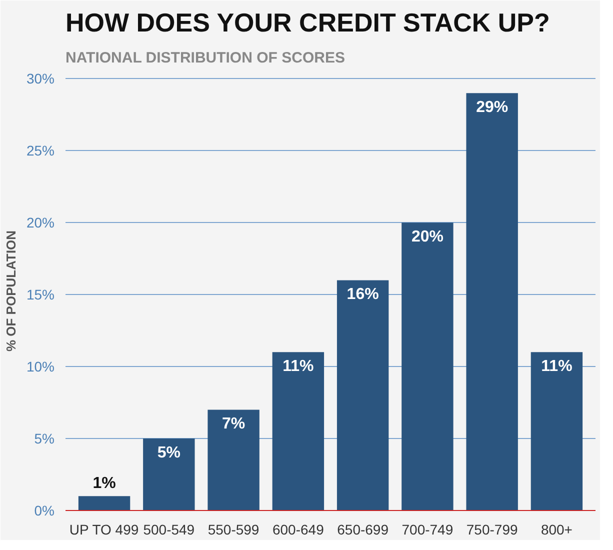 Image resolution: width=613 pixels, height=550 pixels. Describe the element at coordinates (44, 510) in the screenshot. I see `y-tick-label: 0%` at that location.